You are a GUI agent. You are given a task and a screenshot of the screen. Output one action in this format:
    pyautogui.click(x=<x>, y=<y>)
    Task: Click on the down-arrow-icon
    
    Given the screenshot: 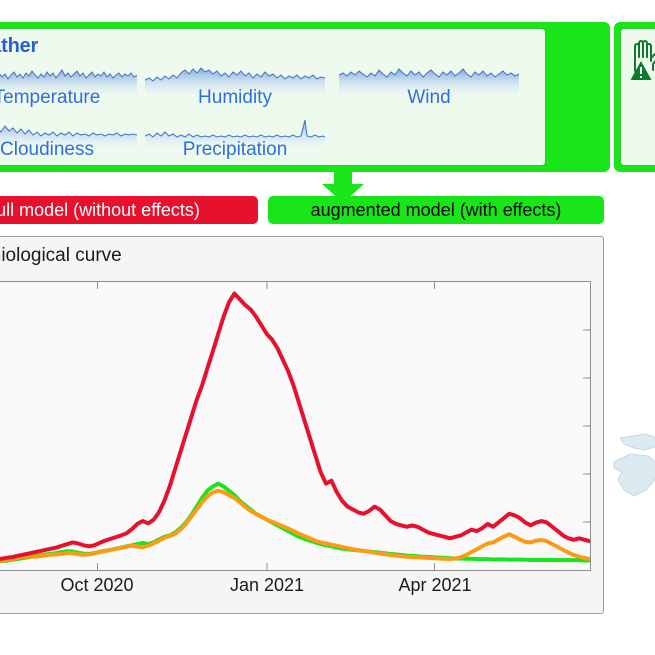 What is the action you would take?
    pyautogui.click(x=343, y=186)
    